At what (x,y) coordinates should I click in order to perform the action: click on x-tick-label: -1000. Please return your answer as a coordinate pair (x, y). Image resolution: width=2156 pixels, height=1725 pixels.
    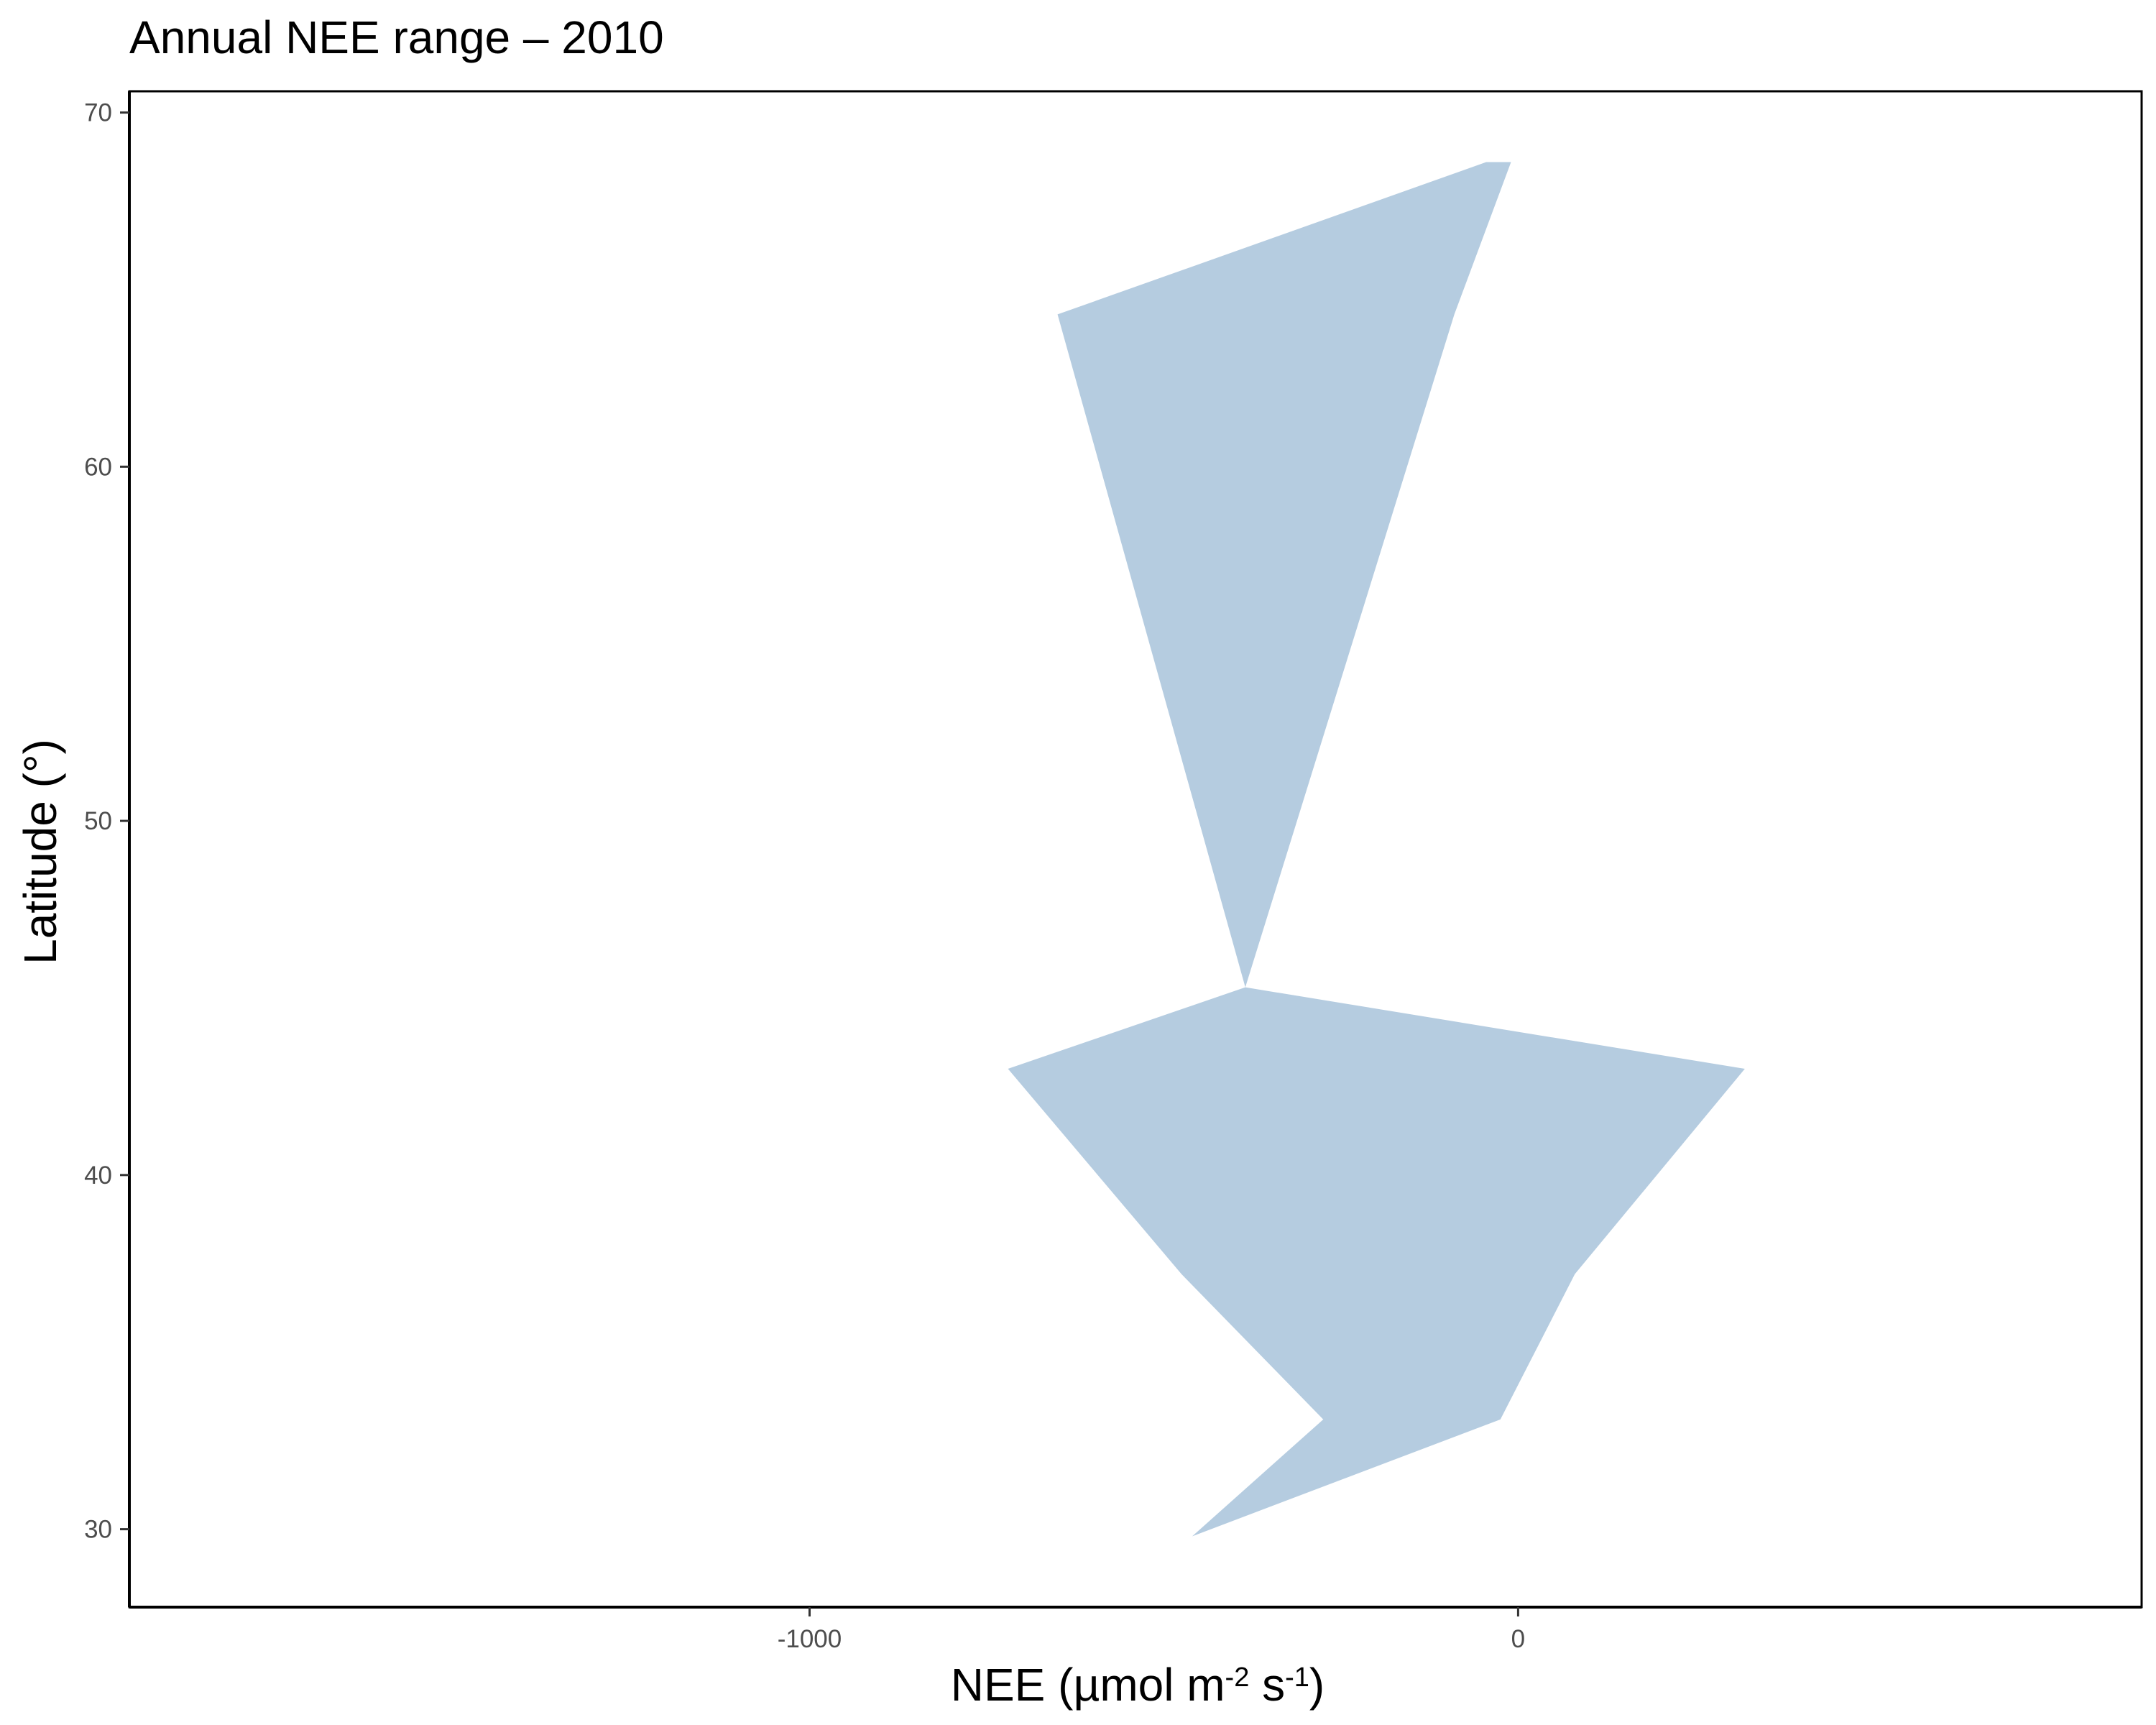
    Looking at the image, I should click on (810, 1639).